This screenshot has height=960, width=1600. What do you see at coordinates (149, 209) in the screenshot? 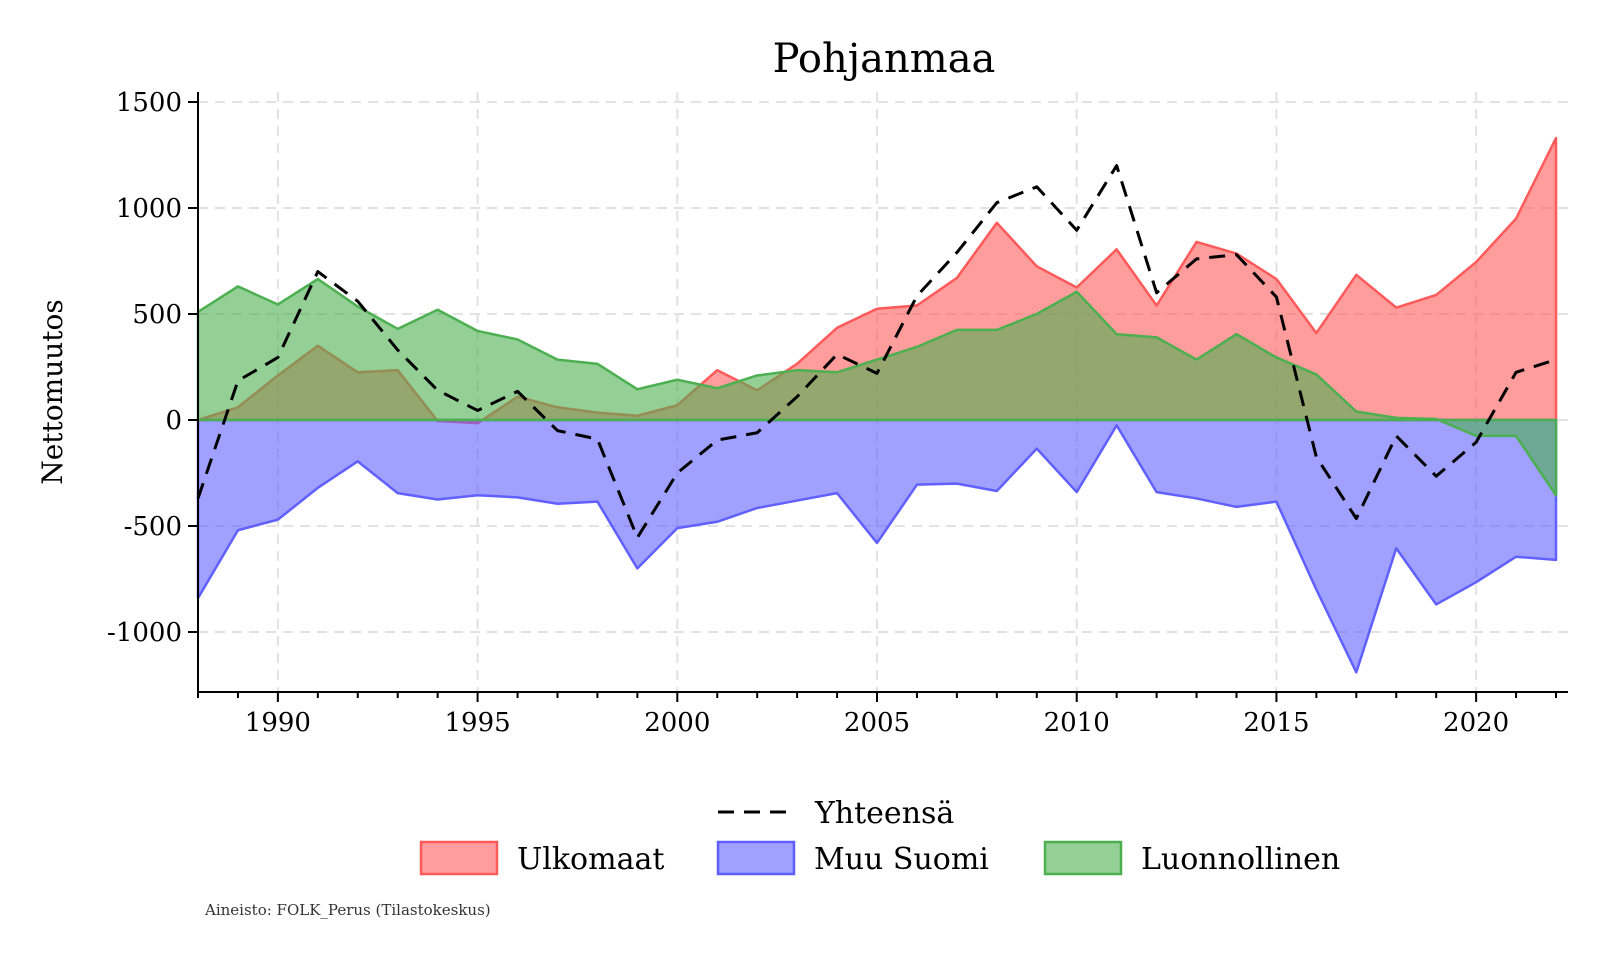
I see `y-tick-label: 1000` at bounding box center [149, 209].